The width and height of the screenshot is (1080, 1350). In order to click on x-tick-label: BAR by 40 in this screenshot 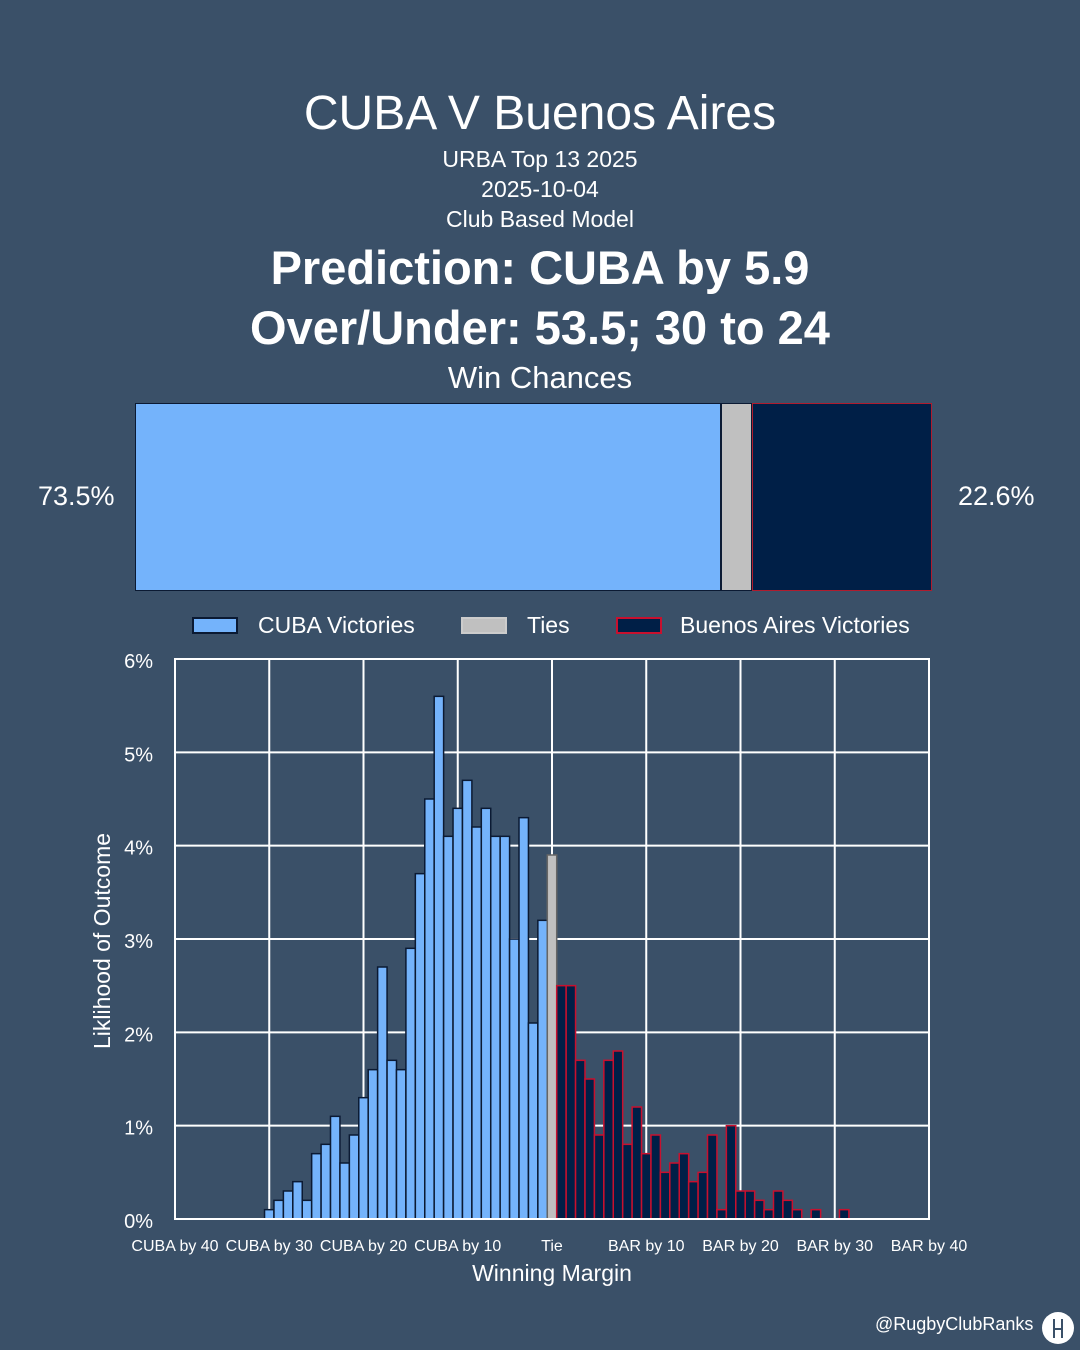, I will do `click(929, 1246)`.